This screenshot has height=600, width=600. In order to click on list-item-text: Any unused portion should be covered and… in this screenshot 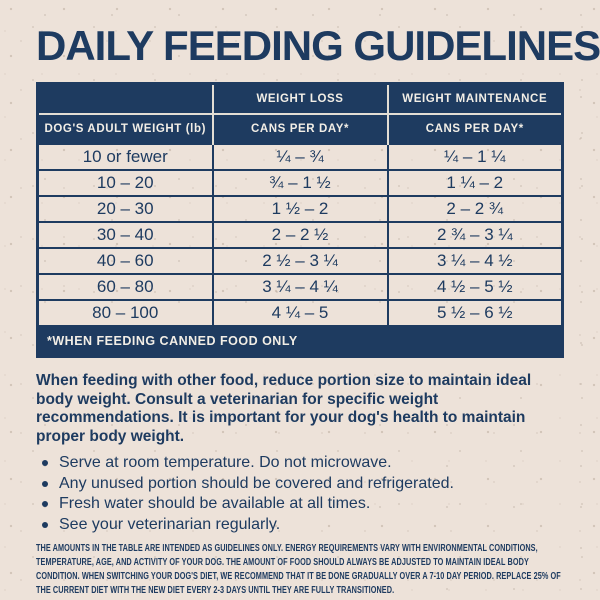, I will do `click(256, 483)`.